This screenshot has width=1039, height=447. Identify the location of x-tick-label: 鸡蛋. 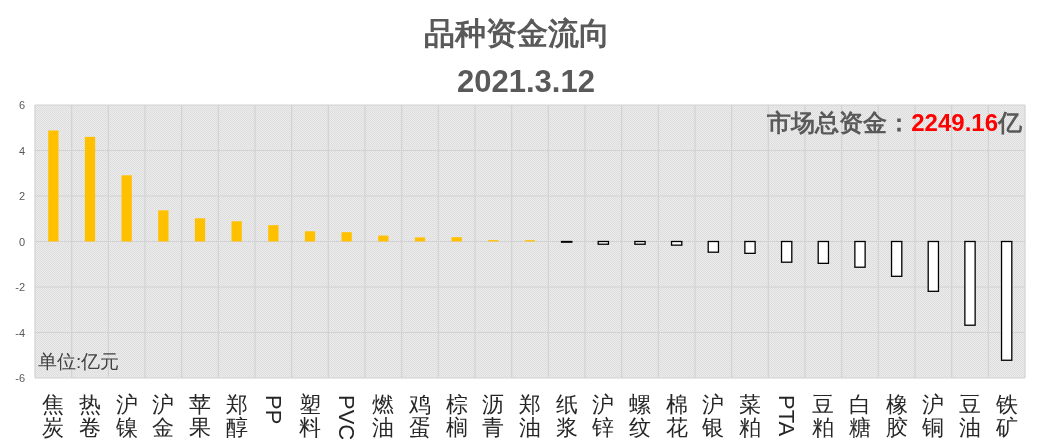
(419, 416).